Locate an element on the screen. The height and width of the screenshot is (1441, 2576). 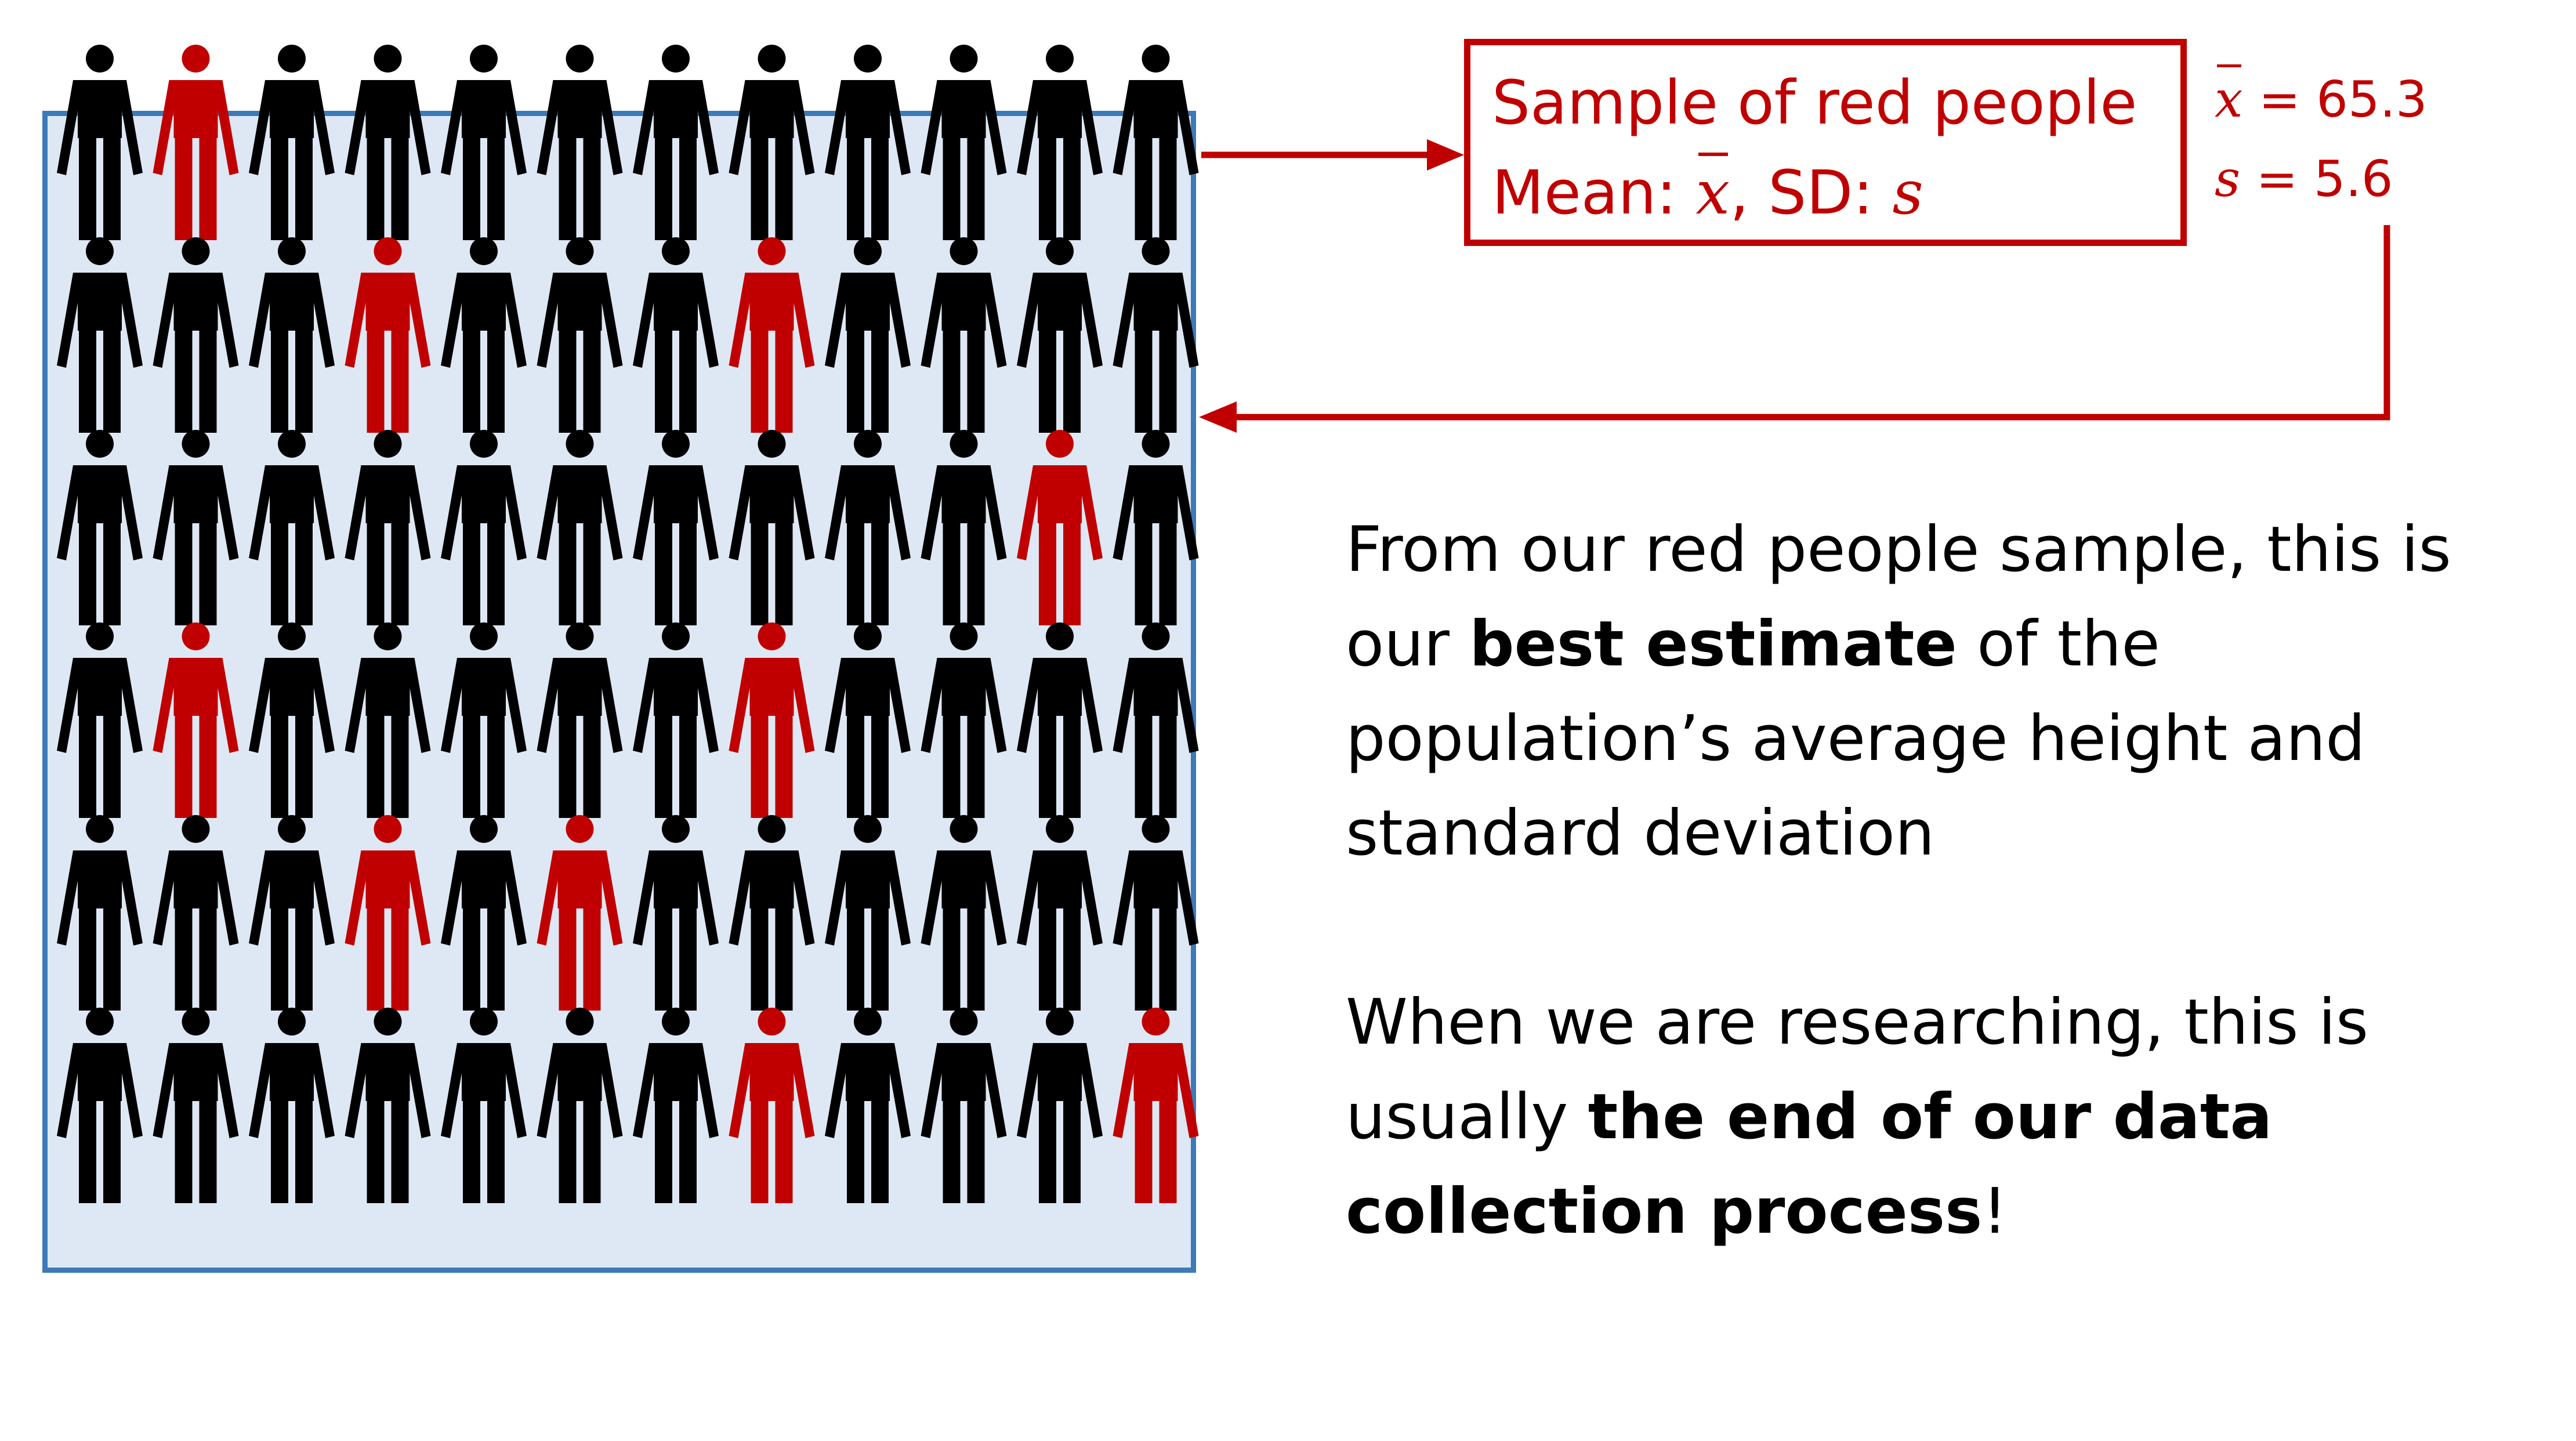
p2-text-1: When we are researching, this is usually is located at coordinates (1858, 1069).